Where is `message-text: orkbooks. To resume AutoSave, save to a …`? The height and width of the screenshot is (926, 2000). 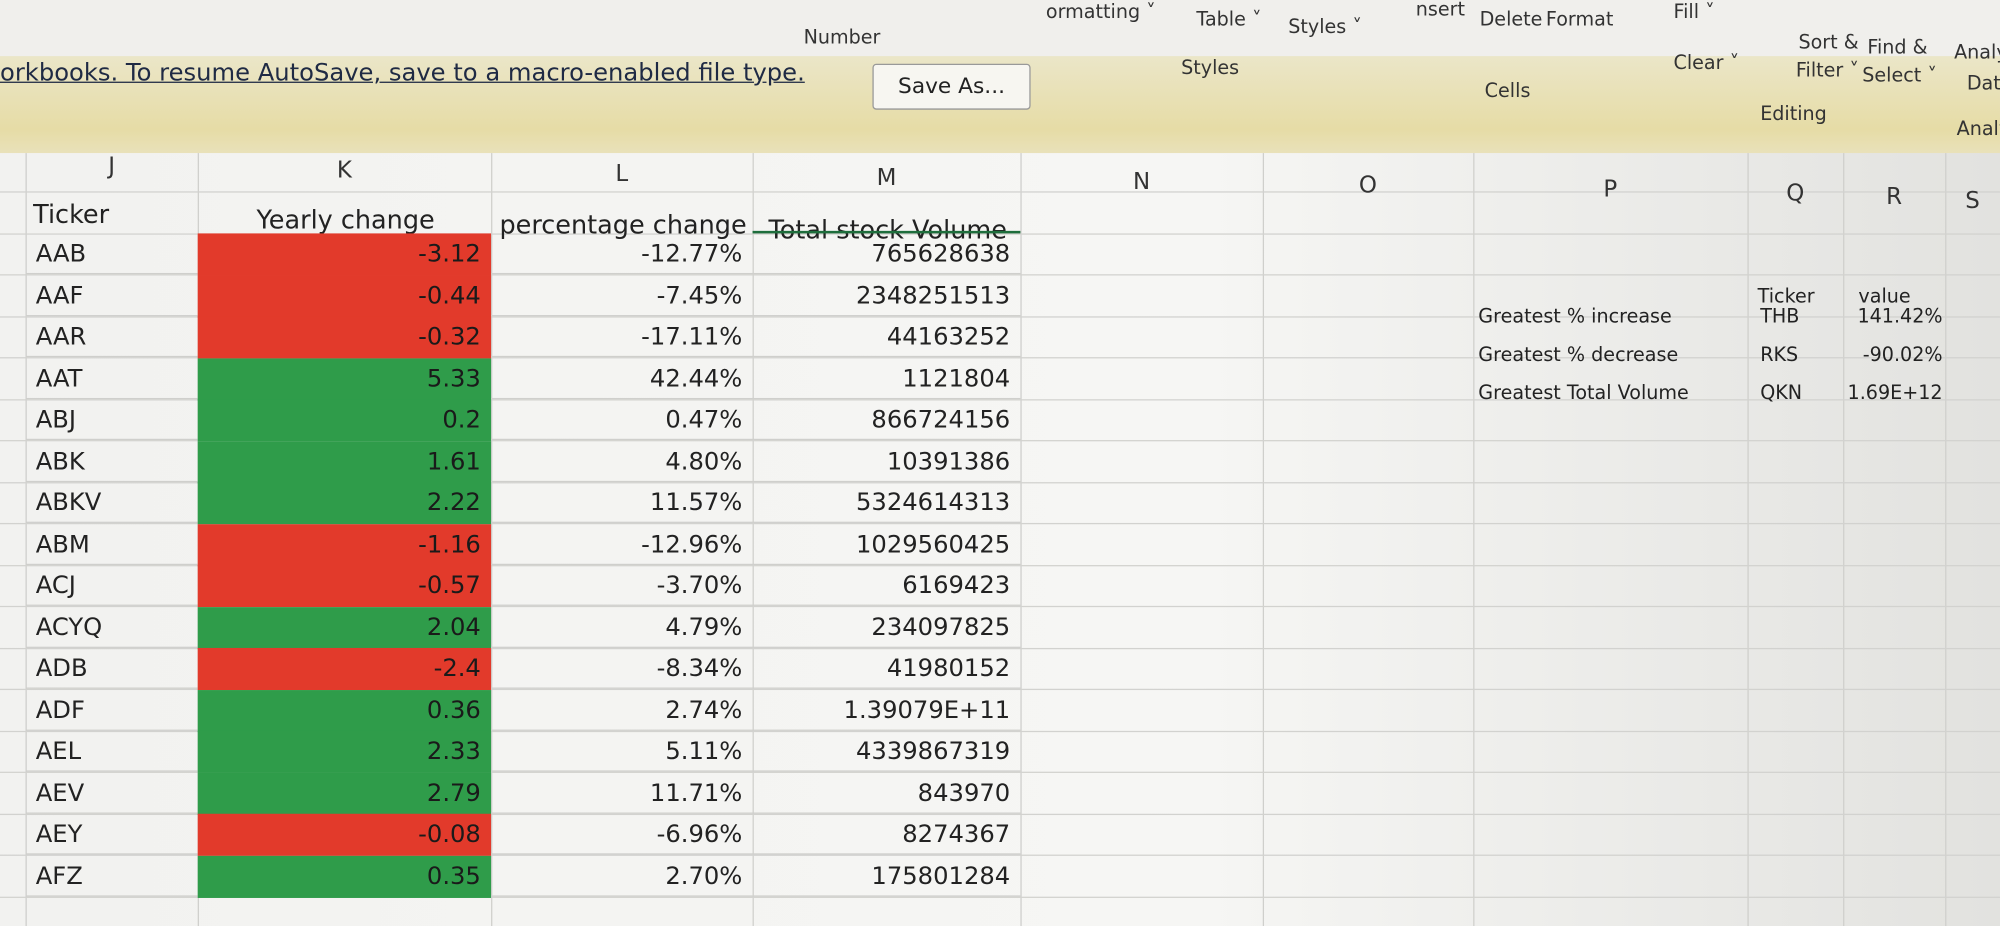 message-text: orkbooks. To resume AutoSave, save to a … is located at coordinates (402, 72).